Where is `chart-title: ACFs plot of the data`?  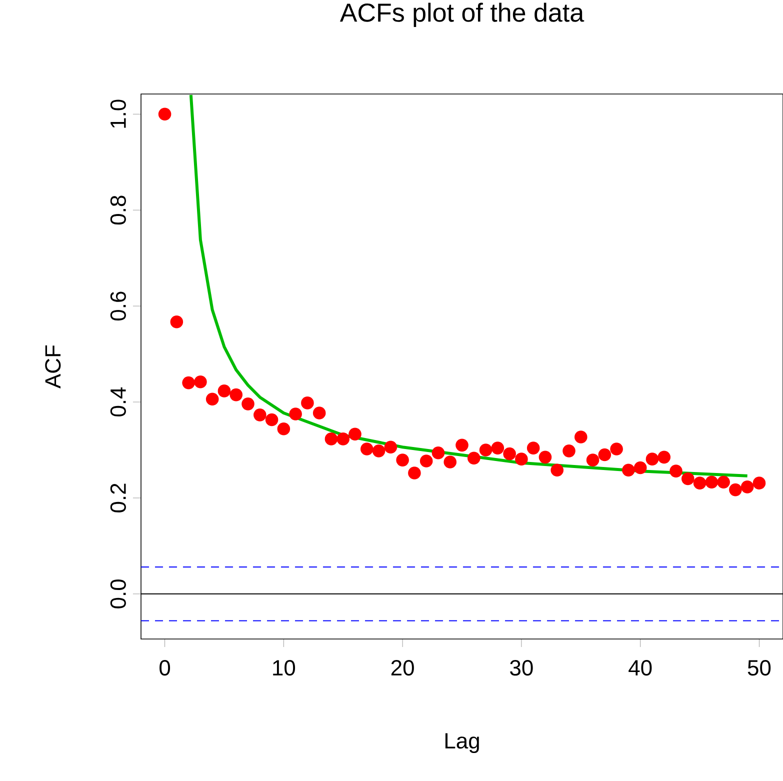
chart-title: ACFs plot of the data is located at coordinates (462, 15).